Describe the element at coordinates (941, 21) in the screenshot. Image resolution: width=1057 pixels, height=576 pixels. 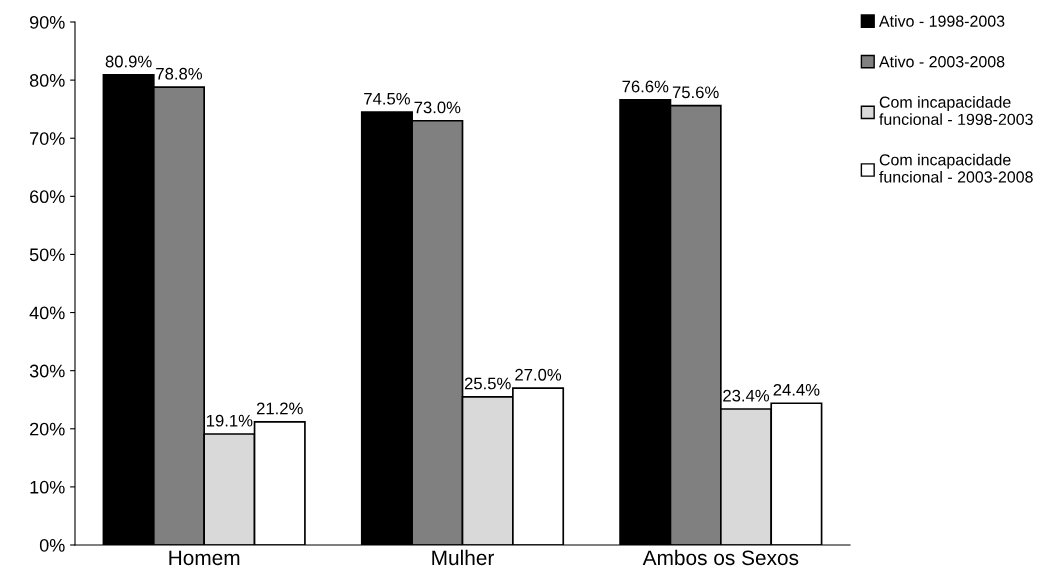
I see `legend-label: Ativo - 1998-2003` at that location.